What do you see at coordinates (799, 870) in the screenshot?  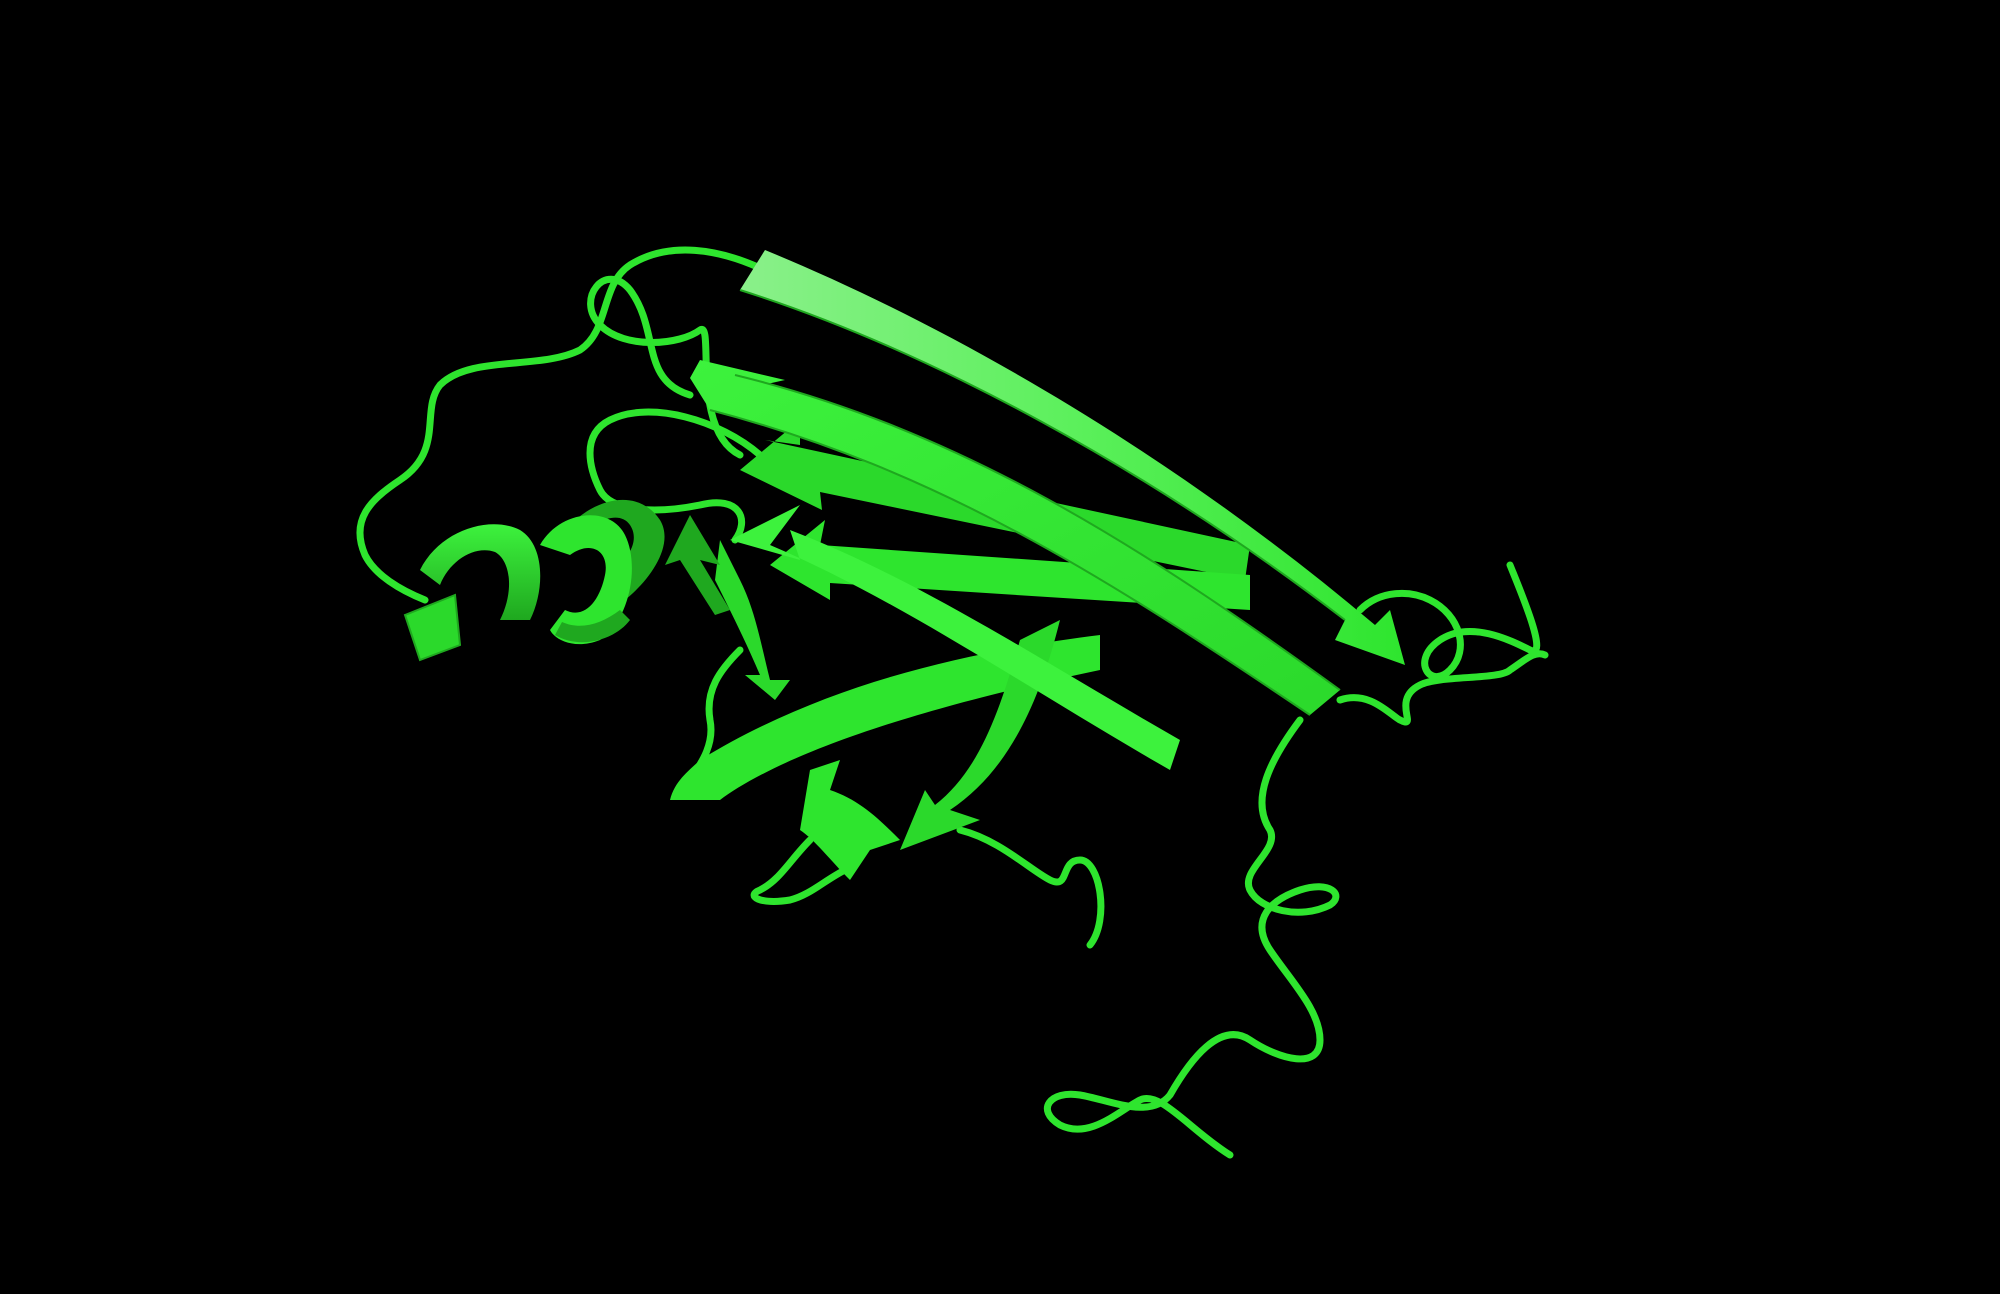 I see `loop-bottom-left` at bounding box center [799, 870].